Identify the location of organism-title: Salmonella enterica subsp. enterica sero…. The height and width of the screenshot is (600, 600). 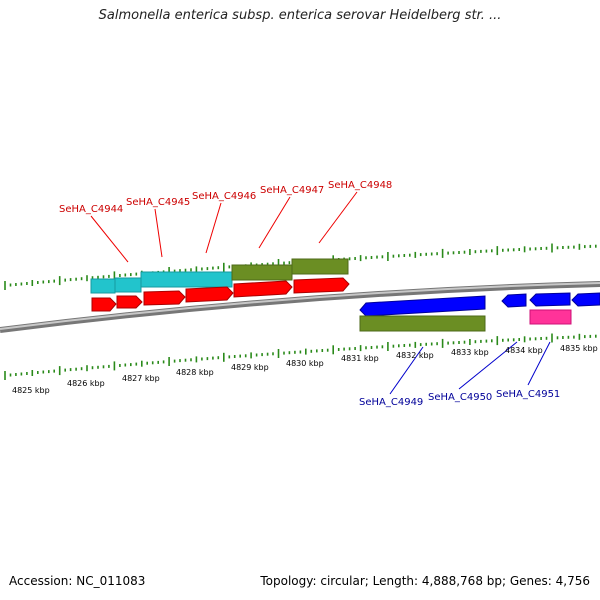
(300, 15).